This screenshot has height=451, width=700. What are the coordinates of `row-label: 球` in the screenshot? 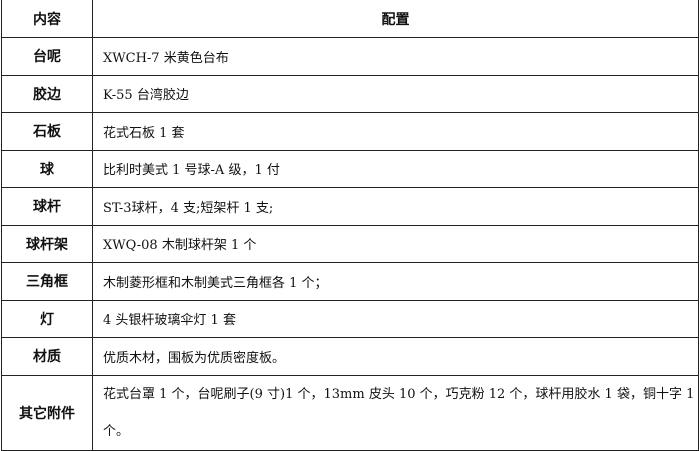 It's located at (47, 168).